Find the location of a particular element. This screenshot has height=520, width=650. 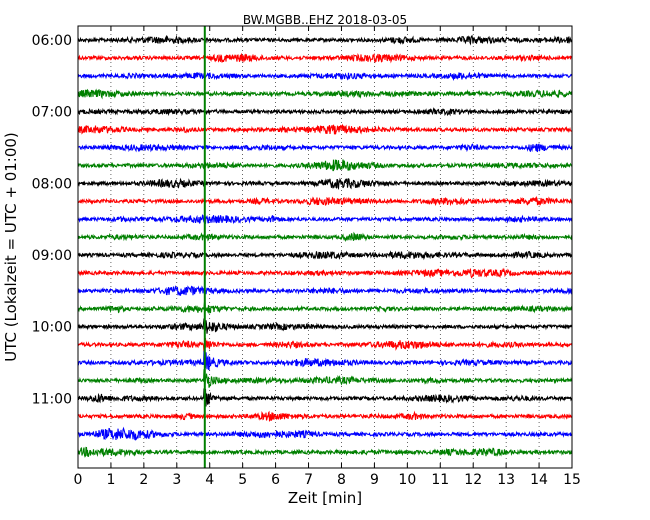

x-tick-label: 15 is located at coordinates (572, 480).